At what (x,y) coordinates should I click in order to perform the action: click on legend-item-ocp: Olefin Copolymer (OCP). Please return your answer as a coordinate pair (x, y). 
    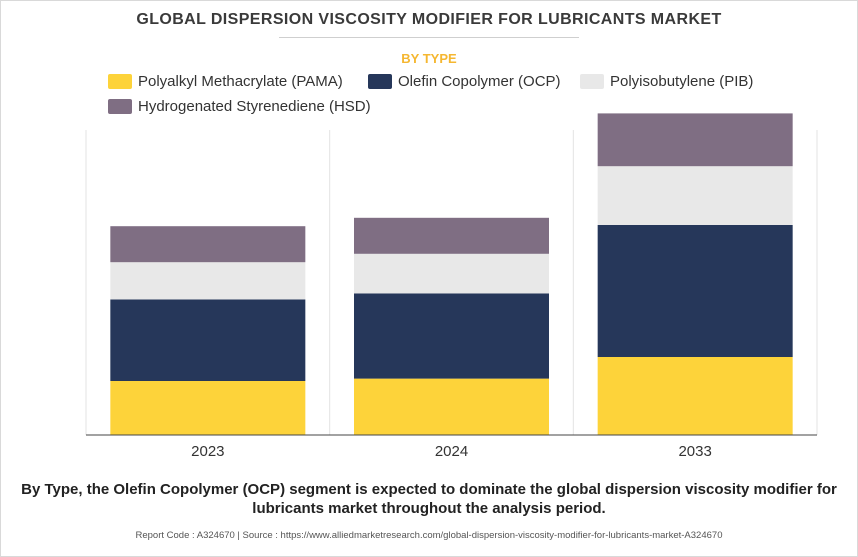
    Looking at the image, I should click on (464, 81).